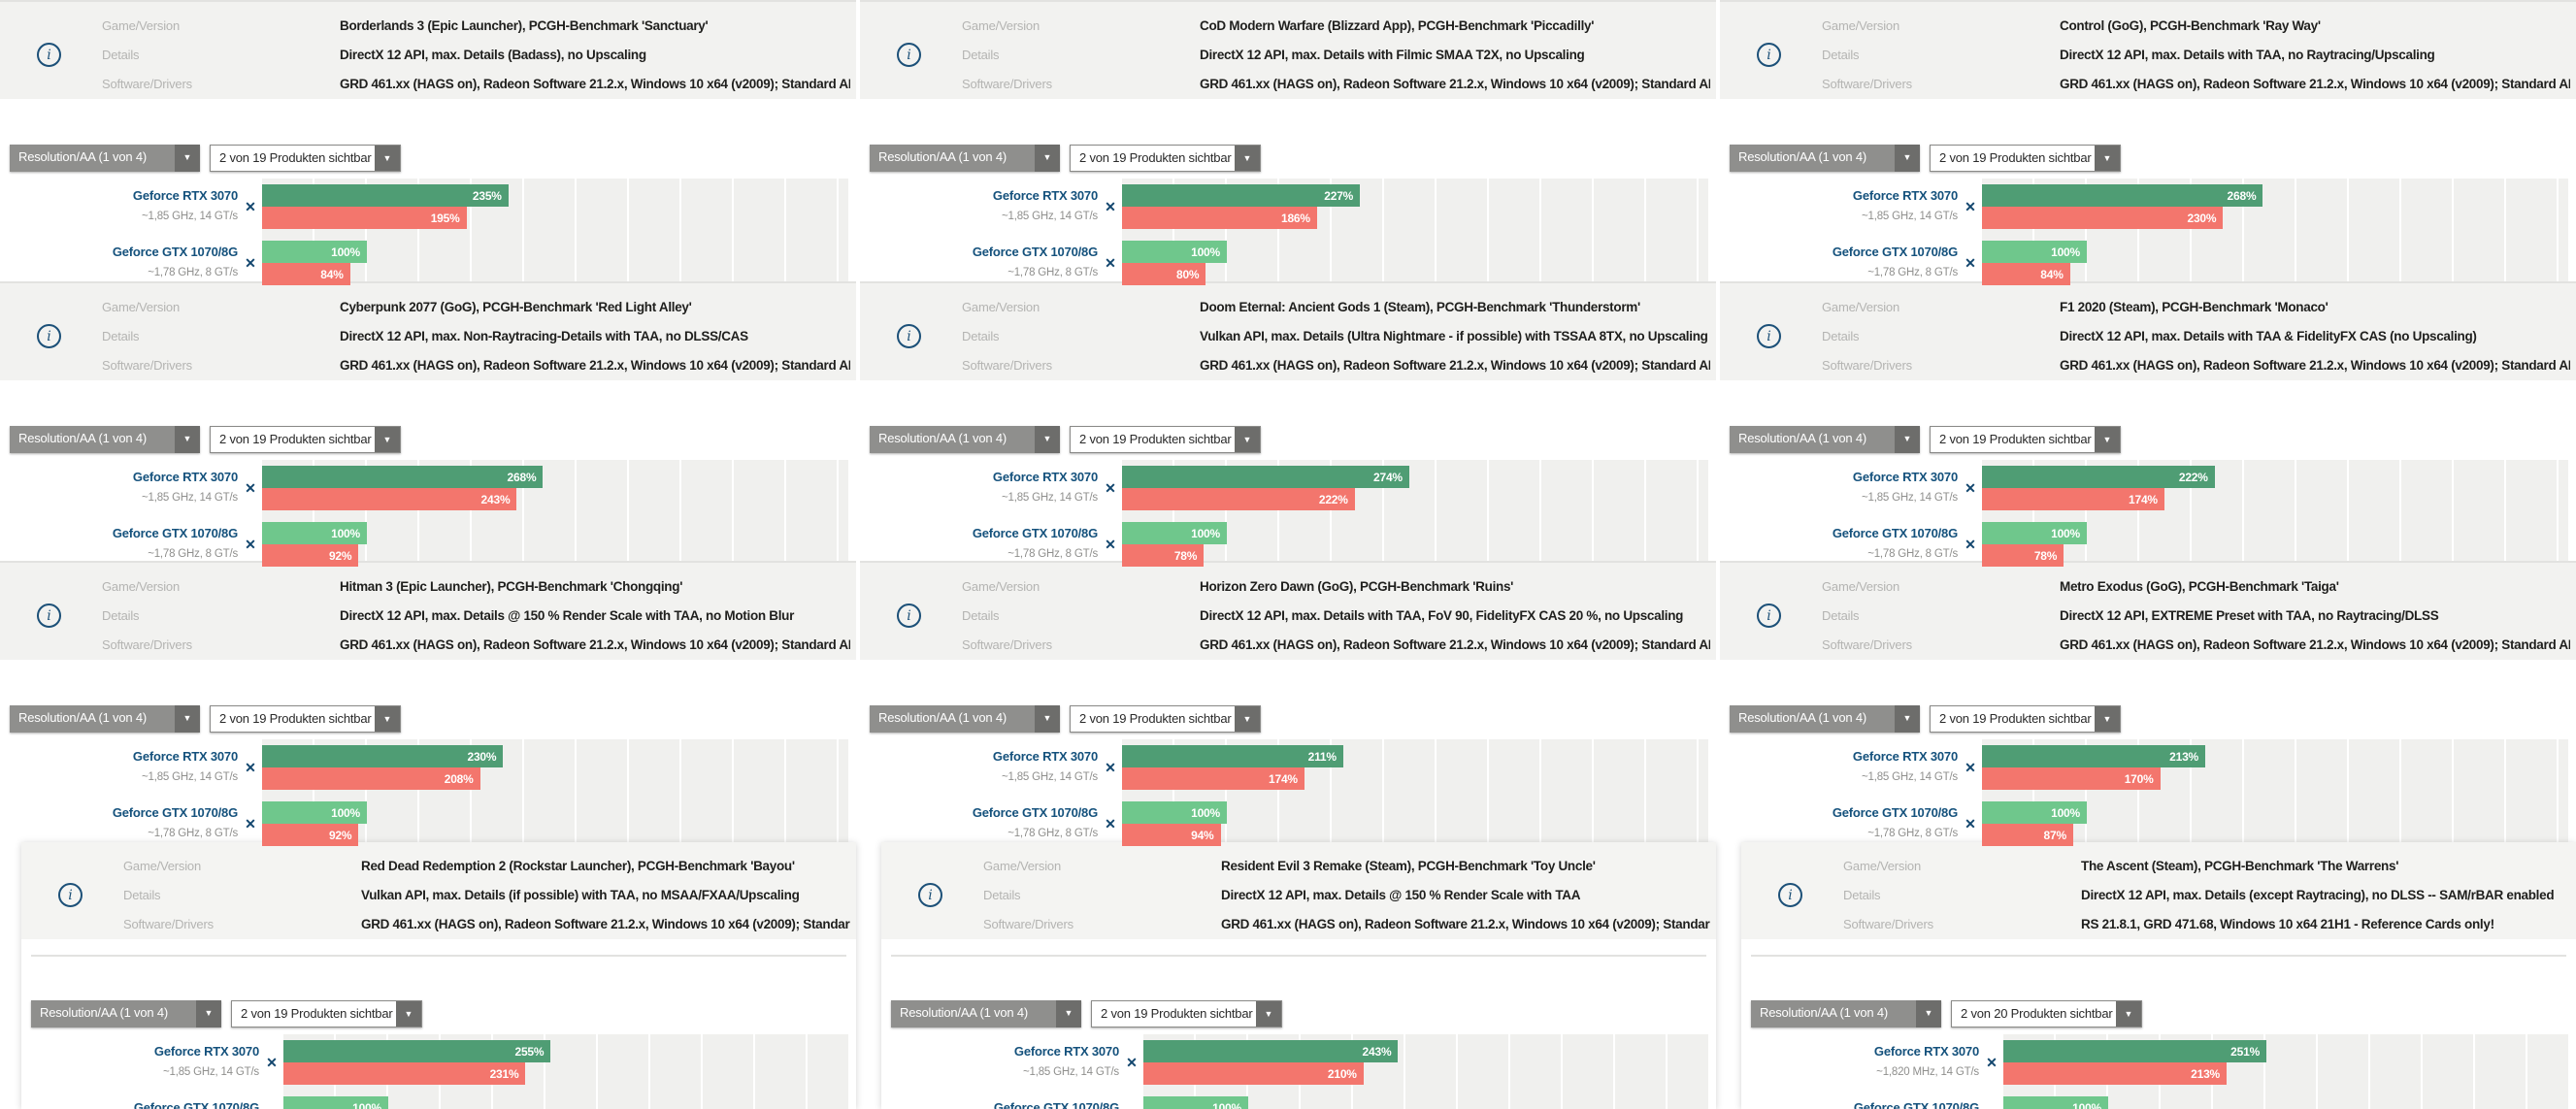 This screenshot has width=2576, height=1109. I want to click on bar-group: 211% 174%, so click(1415, 767).